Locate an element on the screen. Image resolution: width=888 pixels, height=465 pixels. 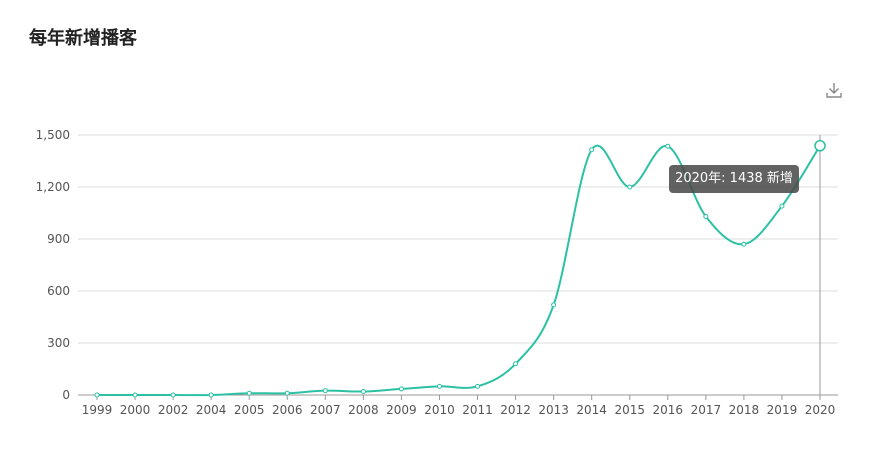
y-tick-label: 600 is located at coordinates (58, 291).